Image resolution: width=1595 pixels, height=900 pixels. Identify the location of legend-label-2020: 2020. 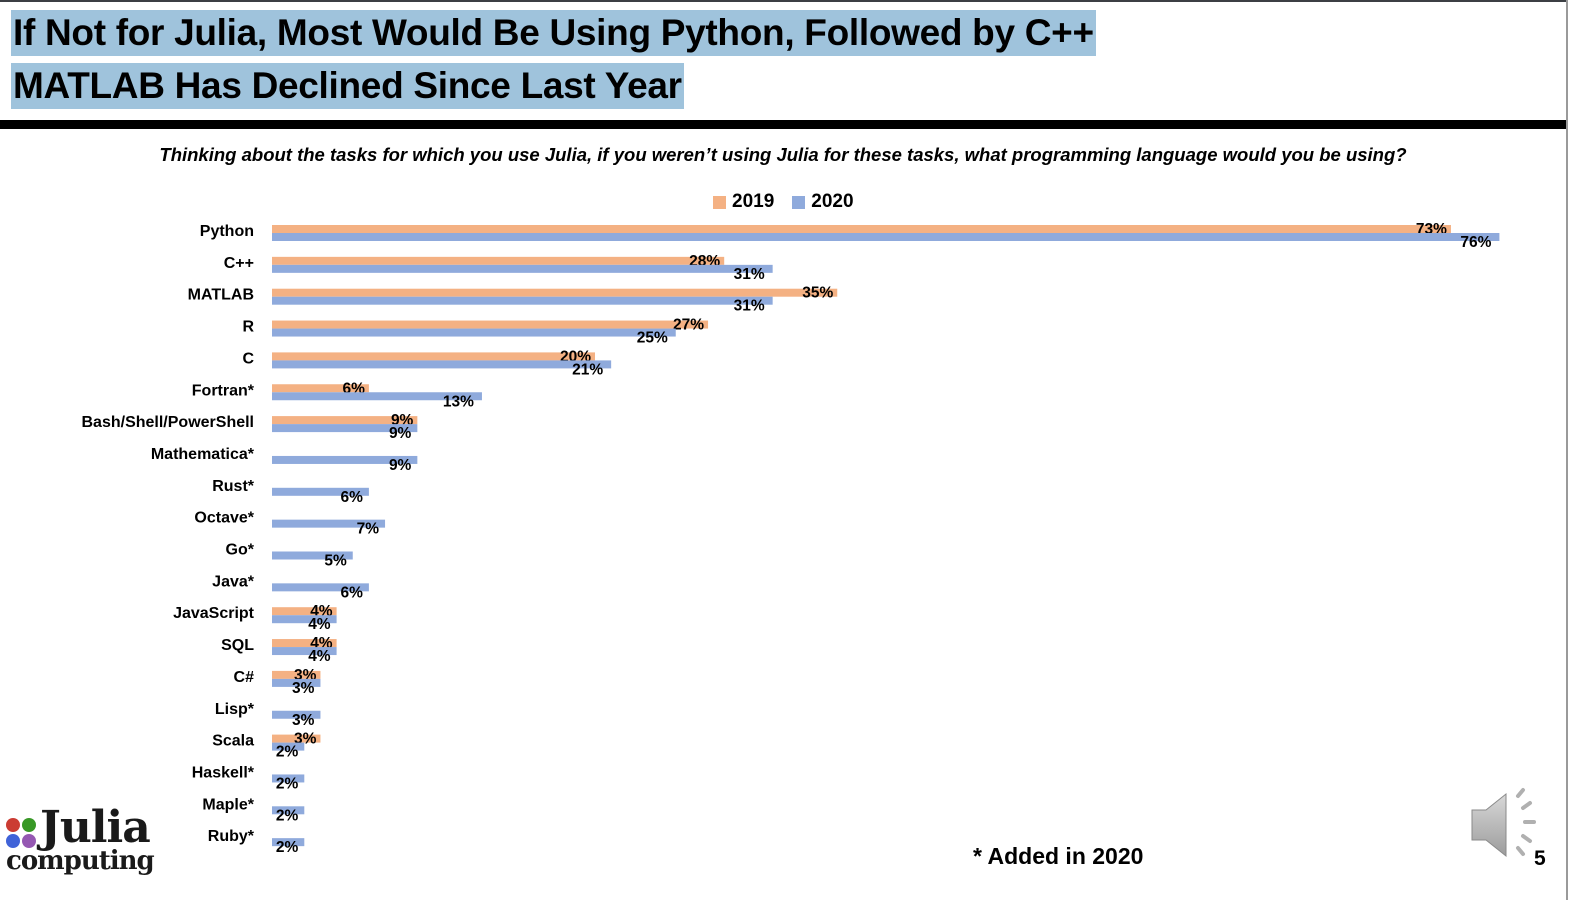
(832, 201).